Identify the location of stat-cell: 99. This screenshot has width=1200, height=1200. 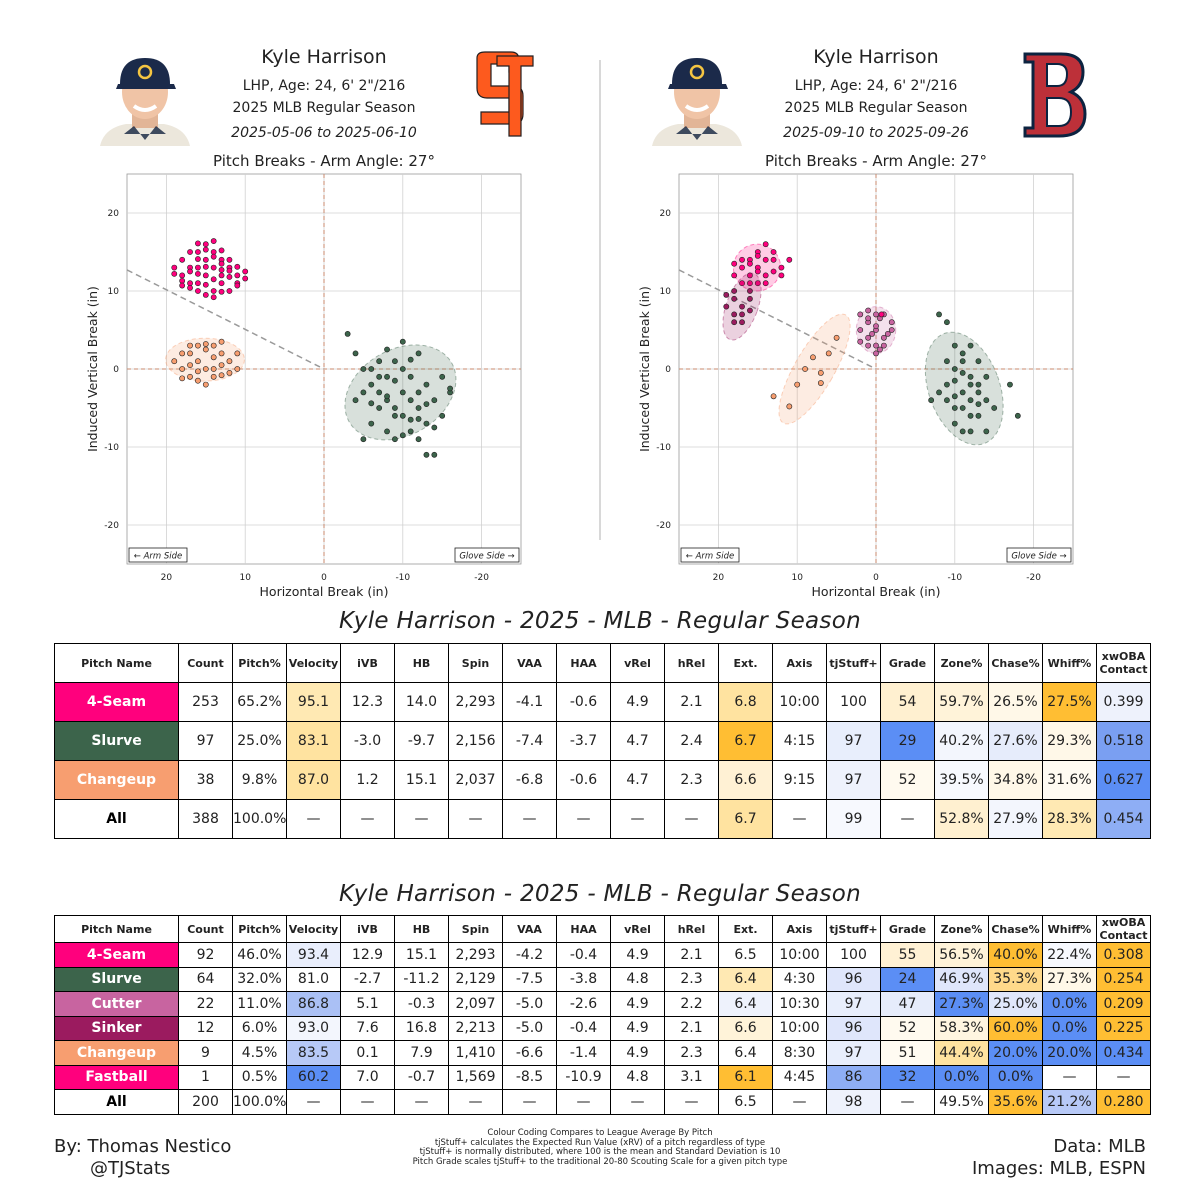
(853, 819).